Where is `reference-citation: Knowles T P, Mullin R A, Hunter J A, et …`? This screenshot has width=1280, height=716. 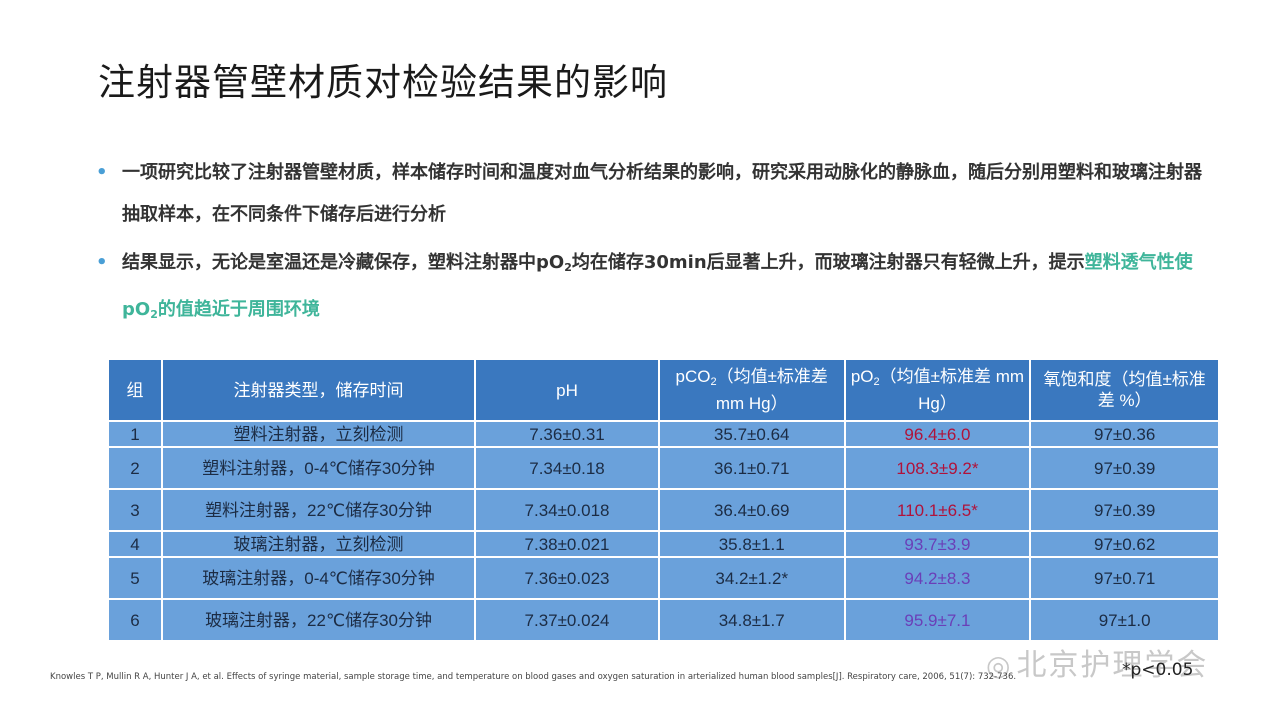
reference-citation: Knowles T P, Mullin R A, Hunter J A, et … is located at coordinates (533, 677).